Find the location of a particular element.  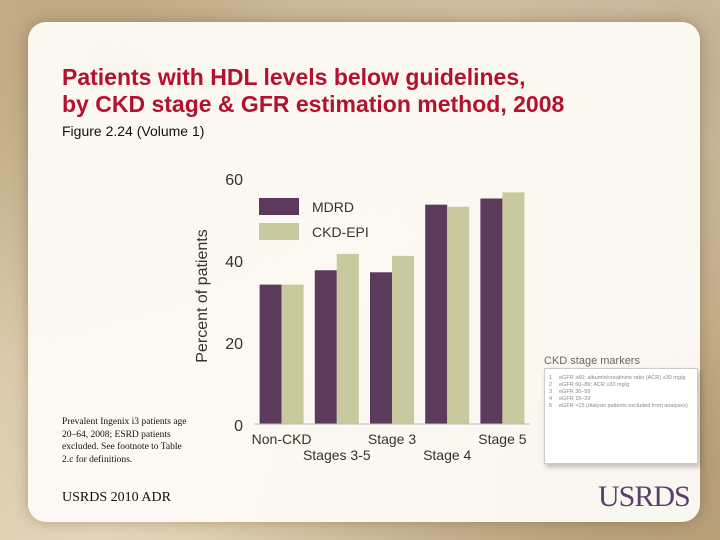

figure-subtitle: Figure 2.24 (Volume 1) is located at coordinates (133, 131).